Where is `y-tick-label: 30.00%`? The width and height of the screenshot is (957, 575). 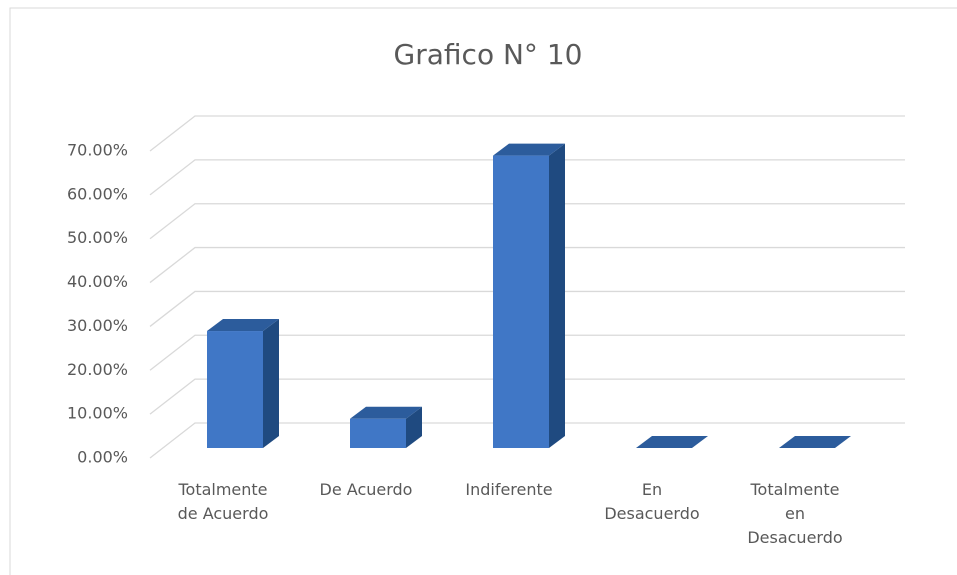
y-tick-label: 30.00% is located at coordinates (97, 325).